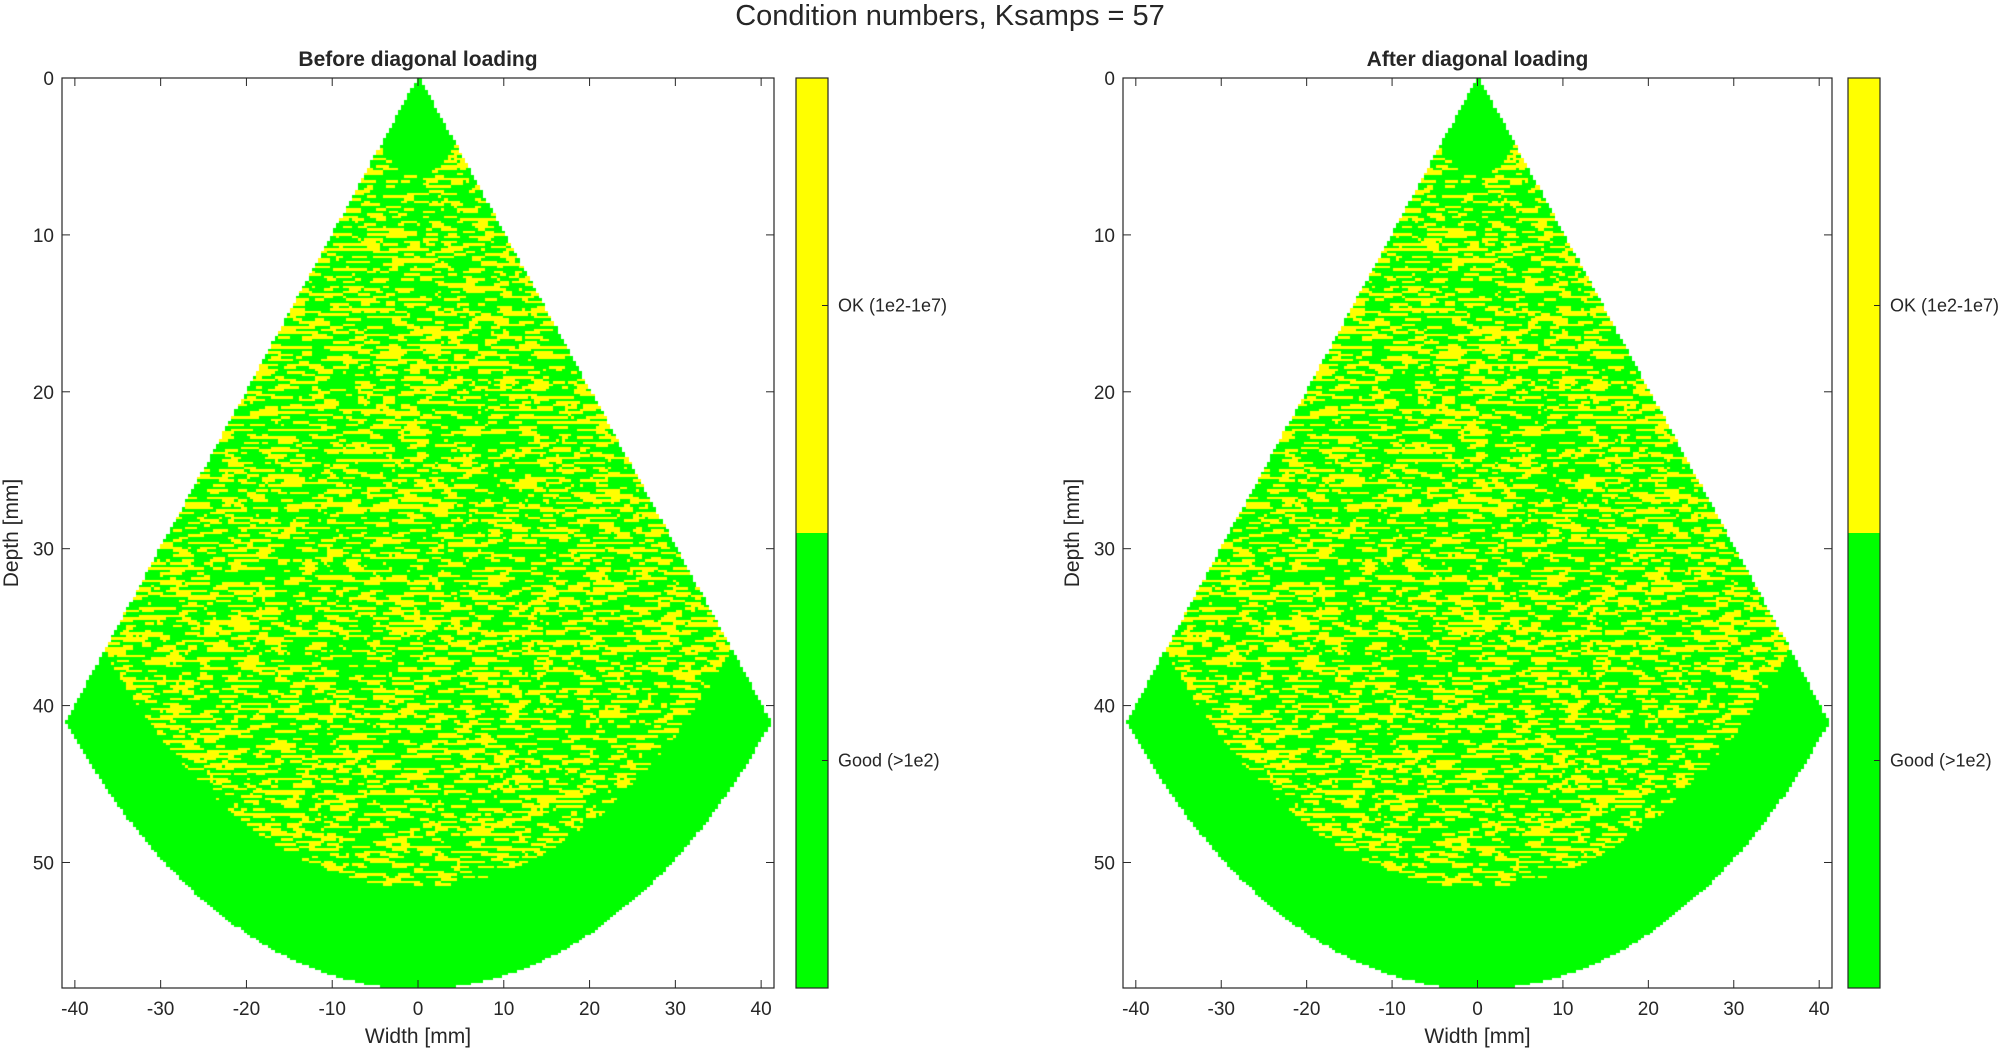 Image resolution: width=2011 pixels, height=1058 pixels. Describe the element at coordinates (1478, 59) in the screenshot. I see `panel-title: After diagonal loading` at that location.